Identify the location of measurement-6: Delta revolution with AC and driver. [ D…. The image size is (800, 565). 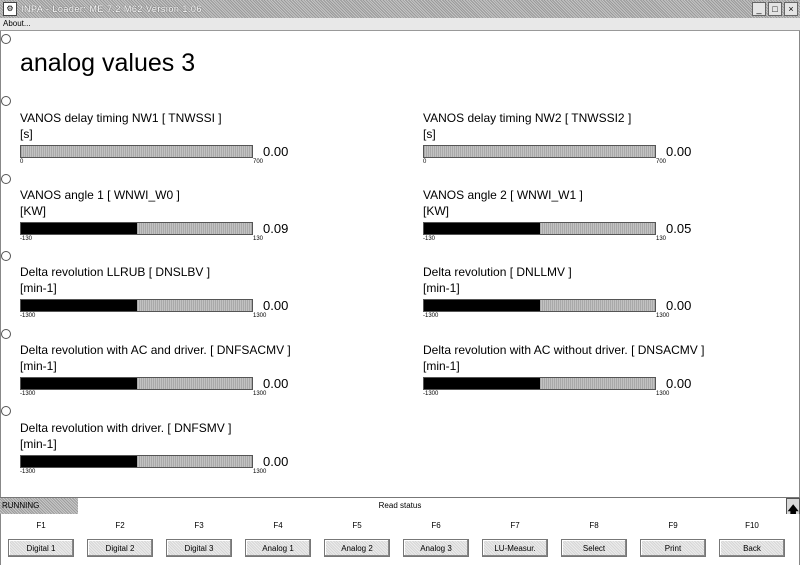
(170, 378).